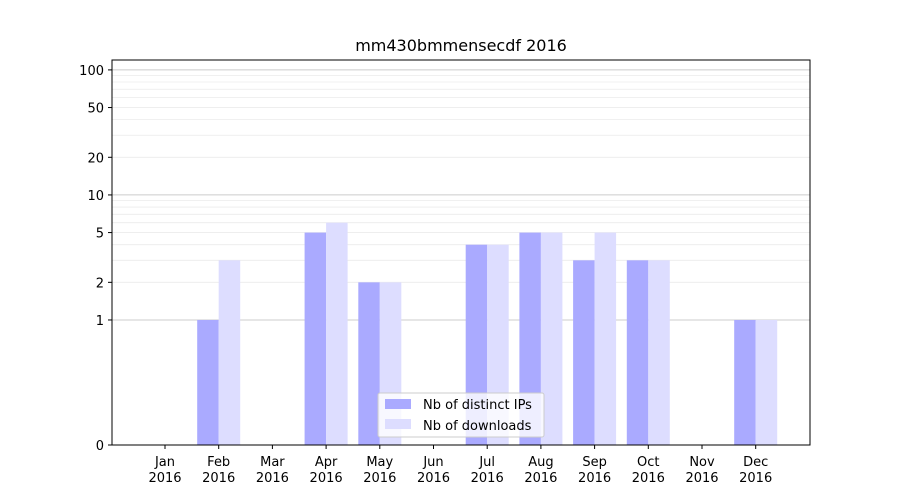 Image resolution: width=900 pixels, height=500 pixels. What do you see at coordinates (486, 462) in the screenshot?
I see `x-tick-label-month: Jul` at bounding box center [486, 462].